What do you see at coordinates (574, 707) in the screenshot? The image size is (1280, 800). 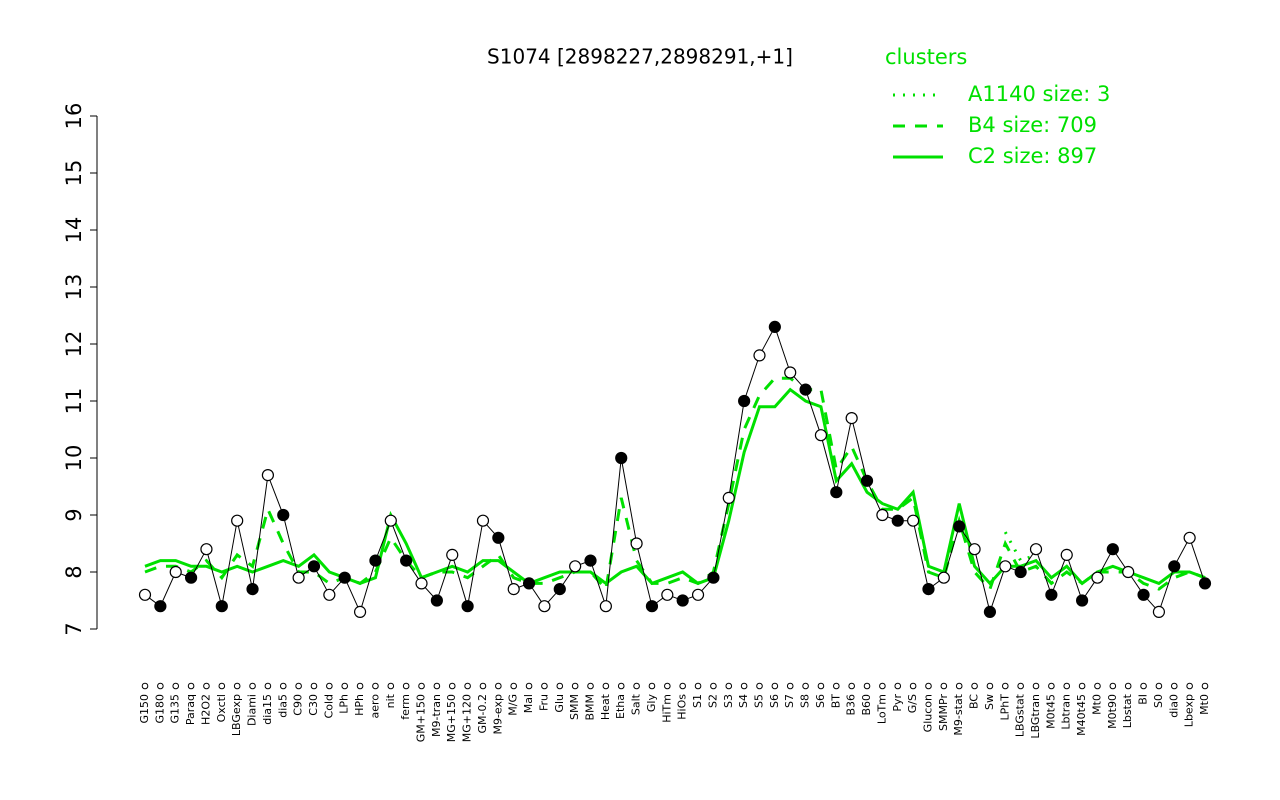 I see `x-tick-label: SMM` at bounding box center [574, 707].